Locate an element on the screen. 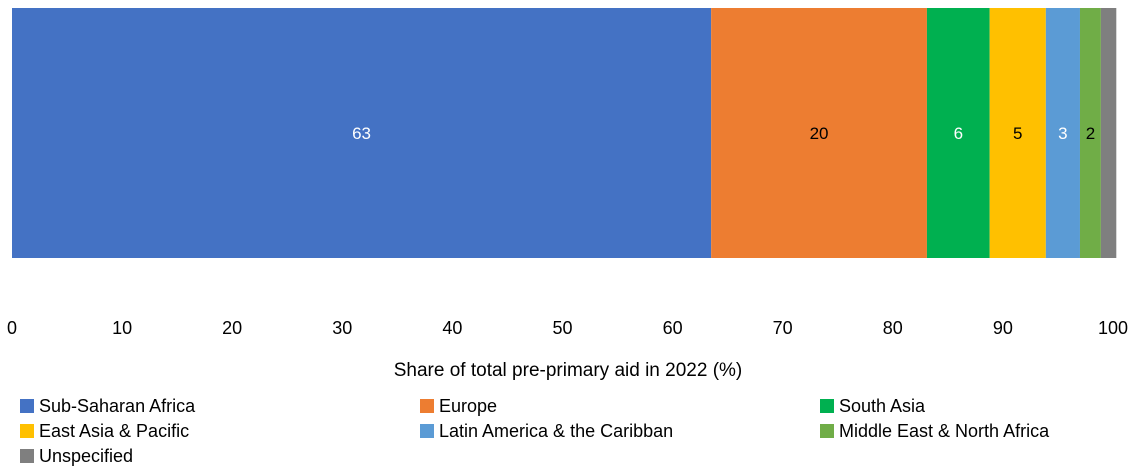  legend-item-sub-saharan-africa: Sub-Saharan Africa is located at coordinates (108, 406).